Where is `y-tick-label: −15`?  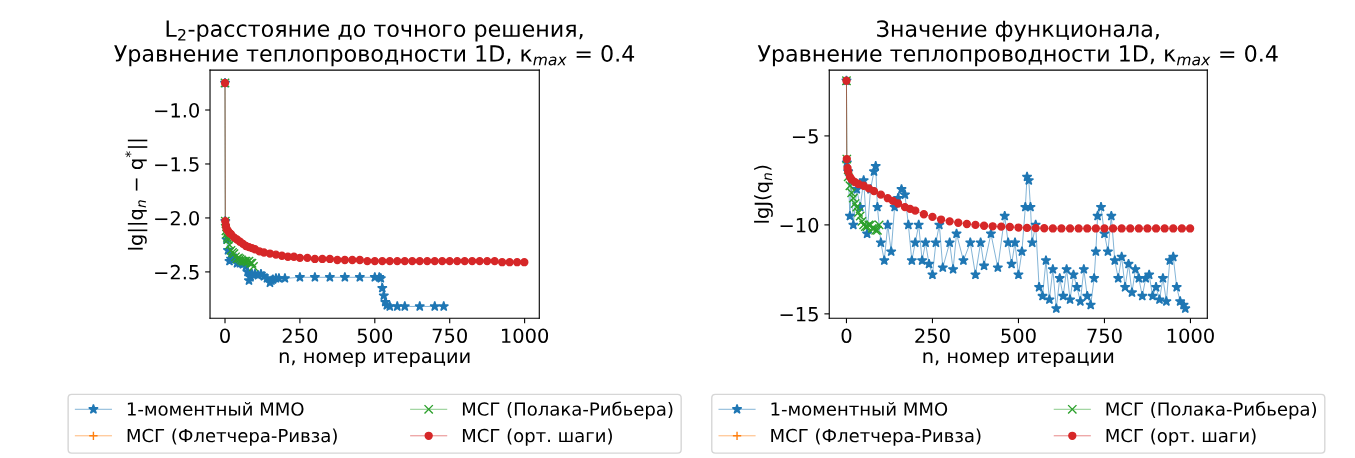 y-tick-label: −15 is located at coordinates (799, 314).